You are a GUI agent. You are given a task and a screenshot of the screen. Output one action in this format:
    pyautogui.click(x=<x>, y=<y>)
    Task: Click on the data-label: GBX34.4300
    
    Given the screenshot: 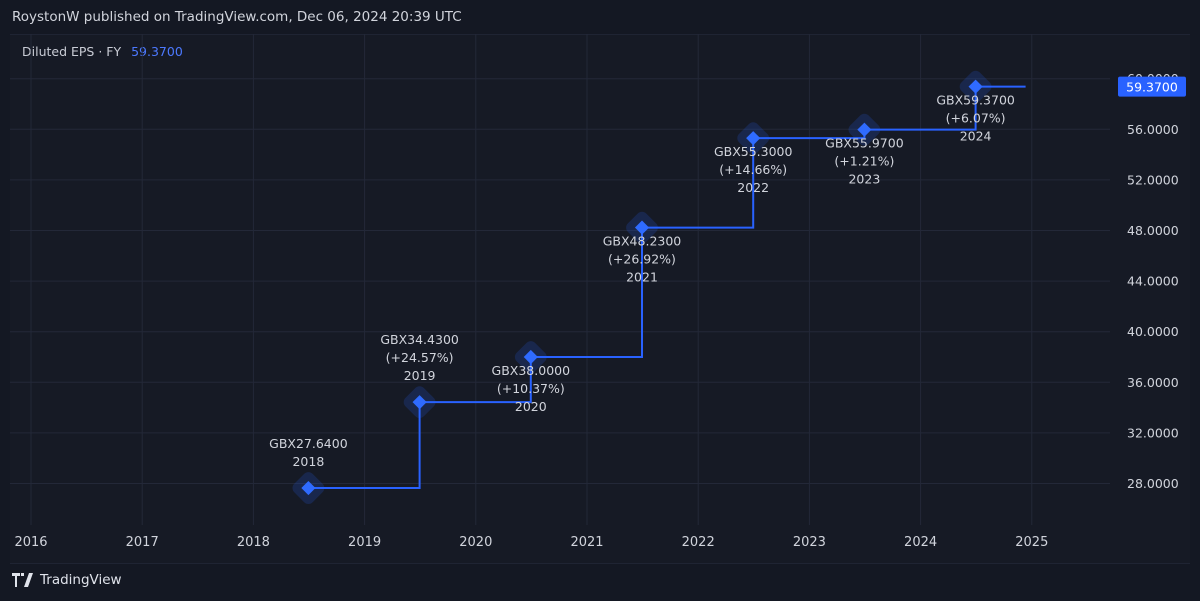 What is the action you would take?
    pyautogui.click(x=419, y=339)
    